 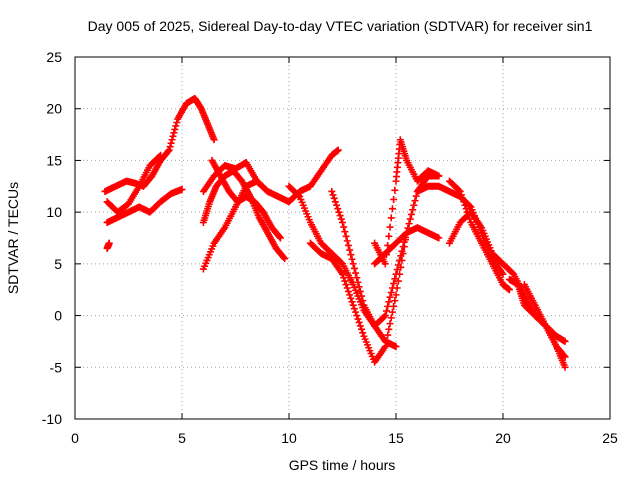 I want to click on y-tick-label: -5, so click(x=56, y=367).